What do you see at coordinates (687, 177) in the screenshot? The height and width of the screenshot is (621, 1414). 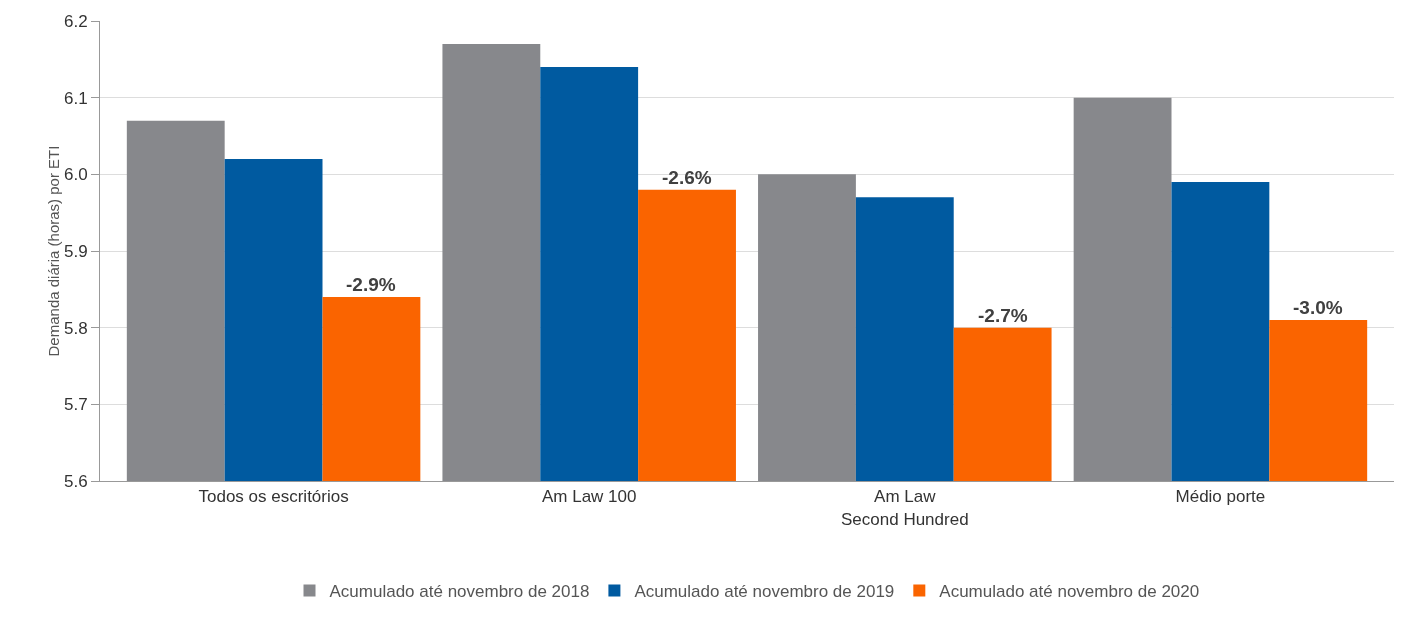 I see `annotation: -2.6%` at bounding box center [687, 177].